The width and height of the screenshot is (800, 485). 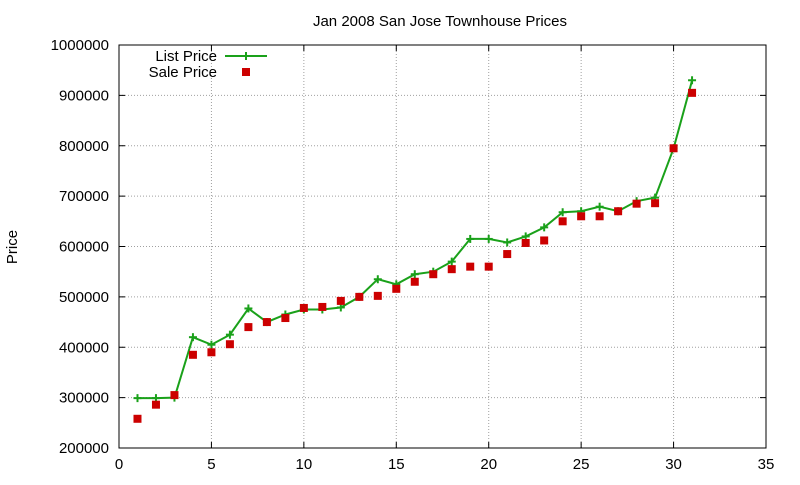 I want to click on y-tick-label: 200000, so click(x=84, y=448).